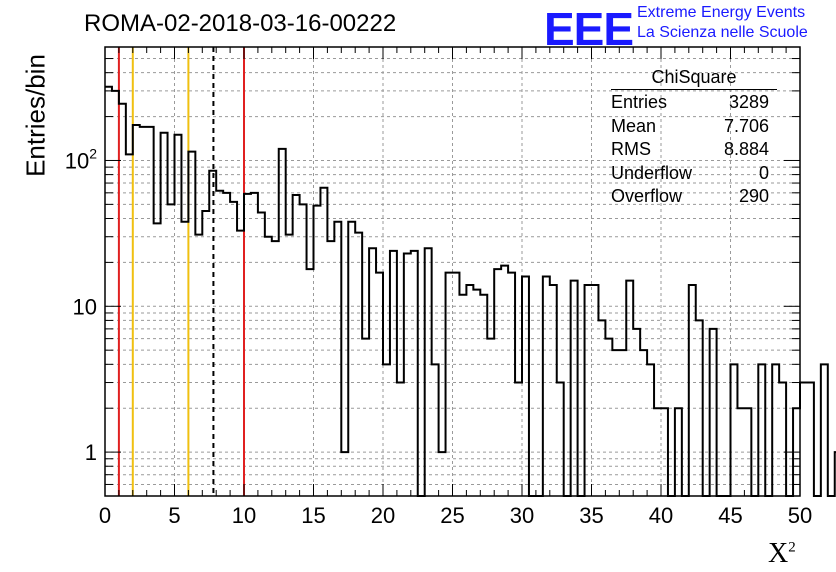 The width and height of the screenshot is (836, 572). I want to click on stats-title: ChiSquare, so click(694, 78).